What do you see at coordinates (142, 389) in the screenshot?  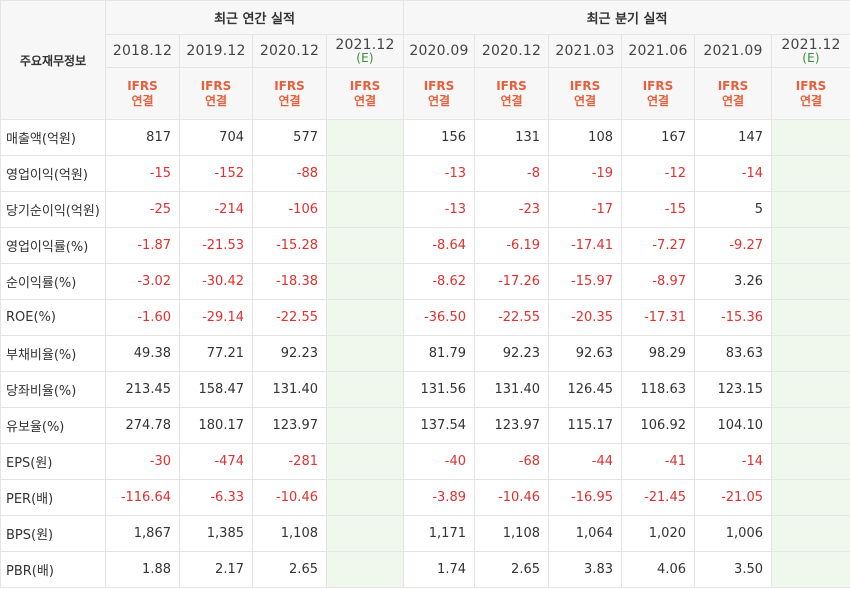 I see `value-cell: 213.45` at bounding box center [142, 389].